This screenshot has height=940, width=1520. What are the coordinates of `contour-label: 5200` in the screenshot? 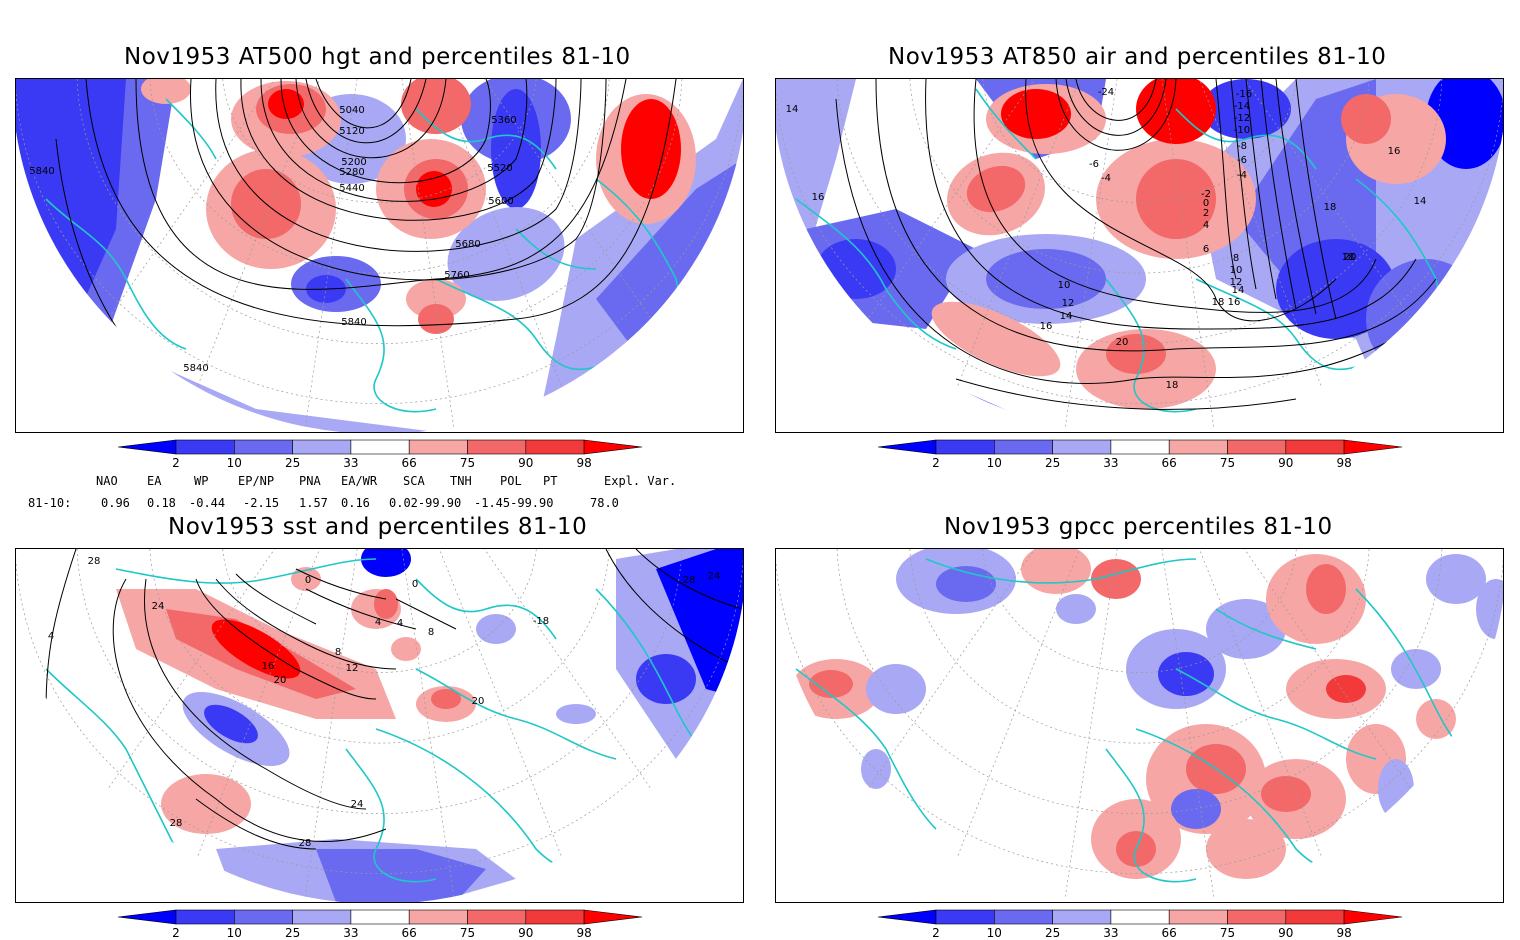 It's located at (353, 162).